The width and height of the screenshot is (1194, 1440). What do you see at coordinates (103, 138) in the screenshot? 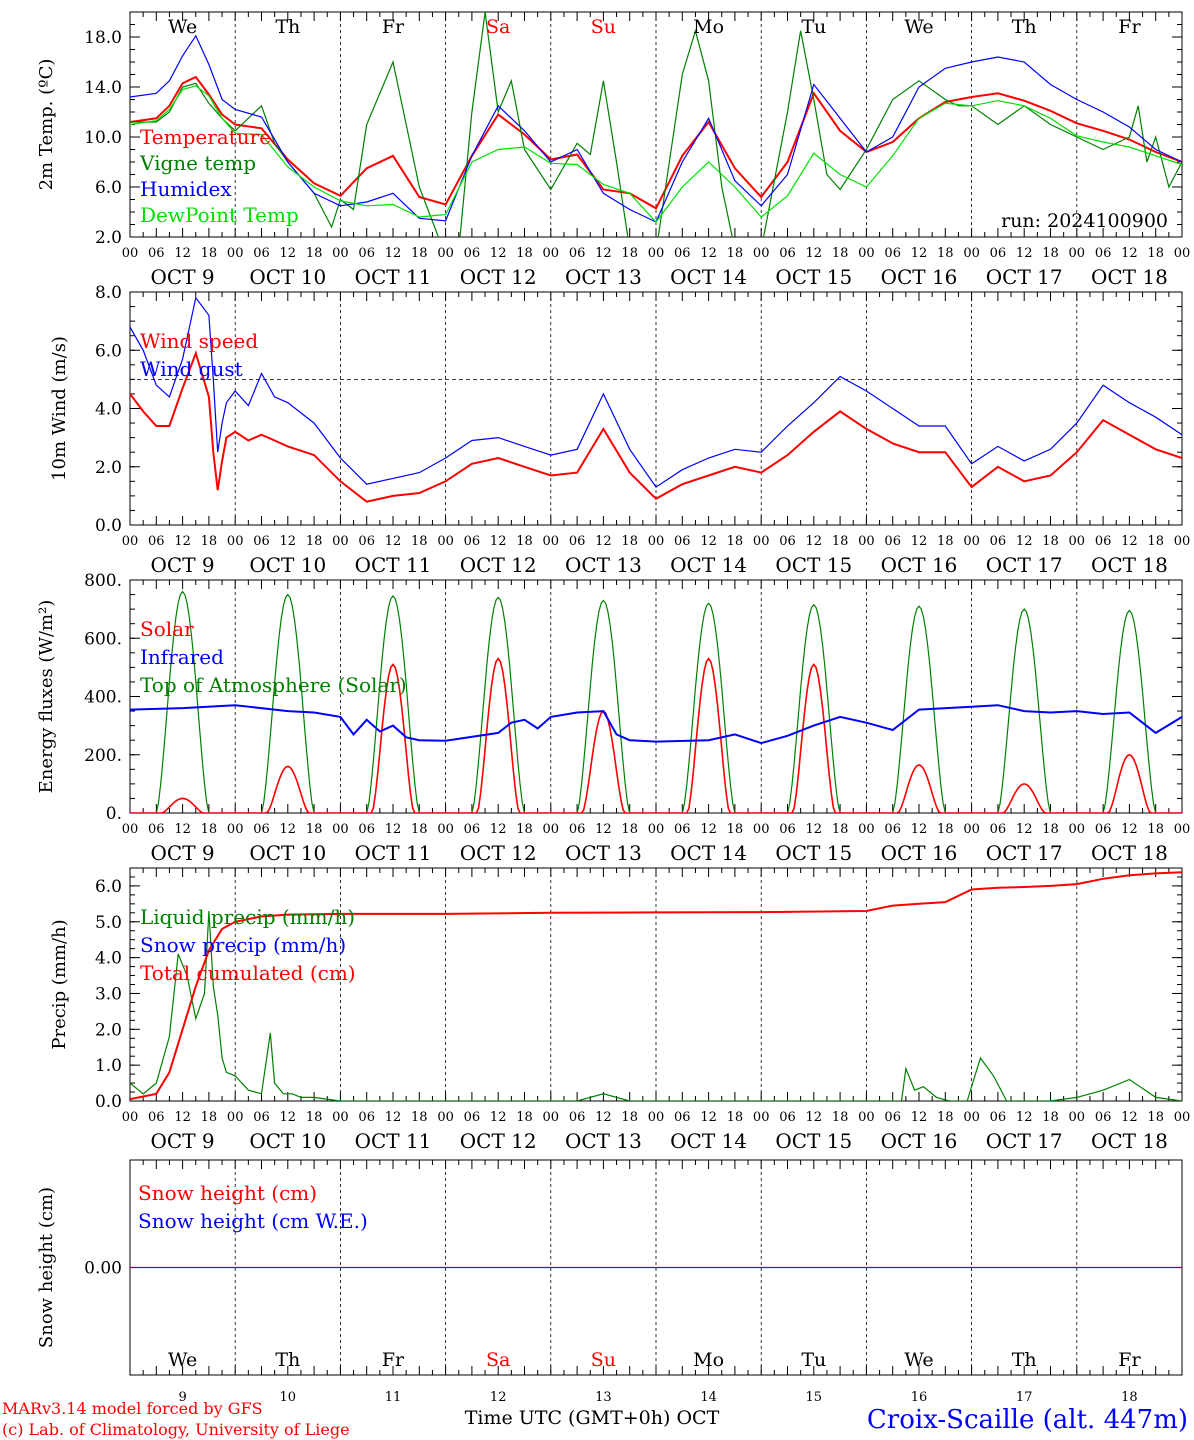
I see `y-tick-label: 10.0` at bounding box center [103, 138].